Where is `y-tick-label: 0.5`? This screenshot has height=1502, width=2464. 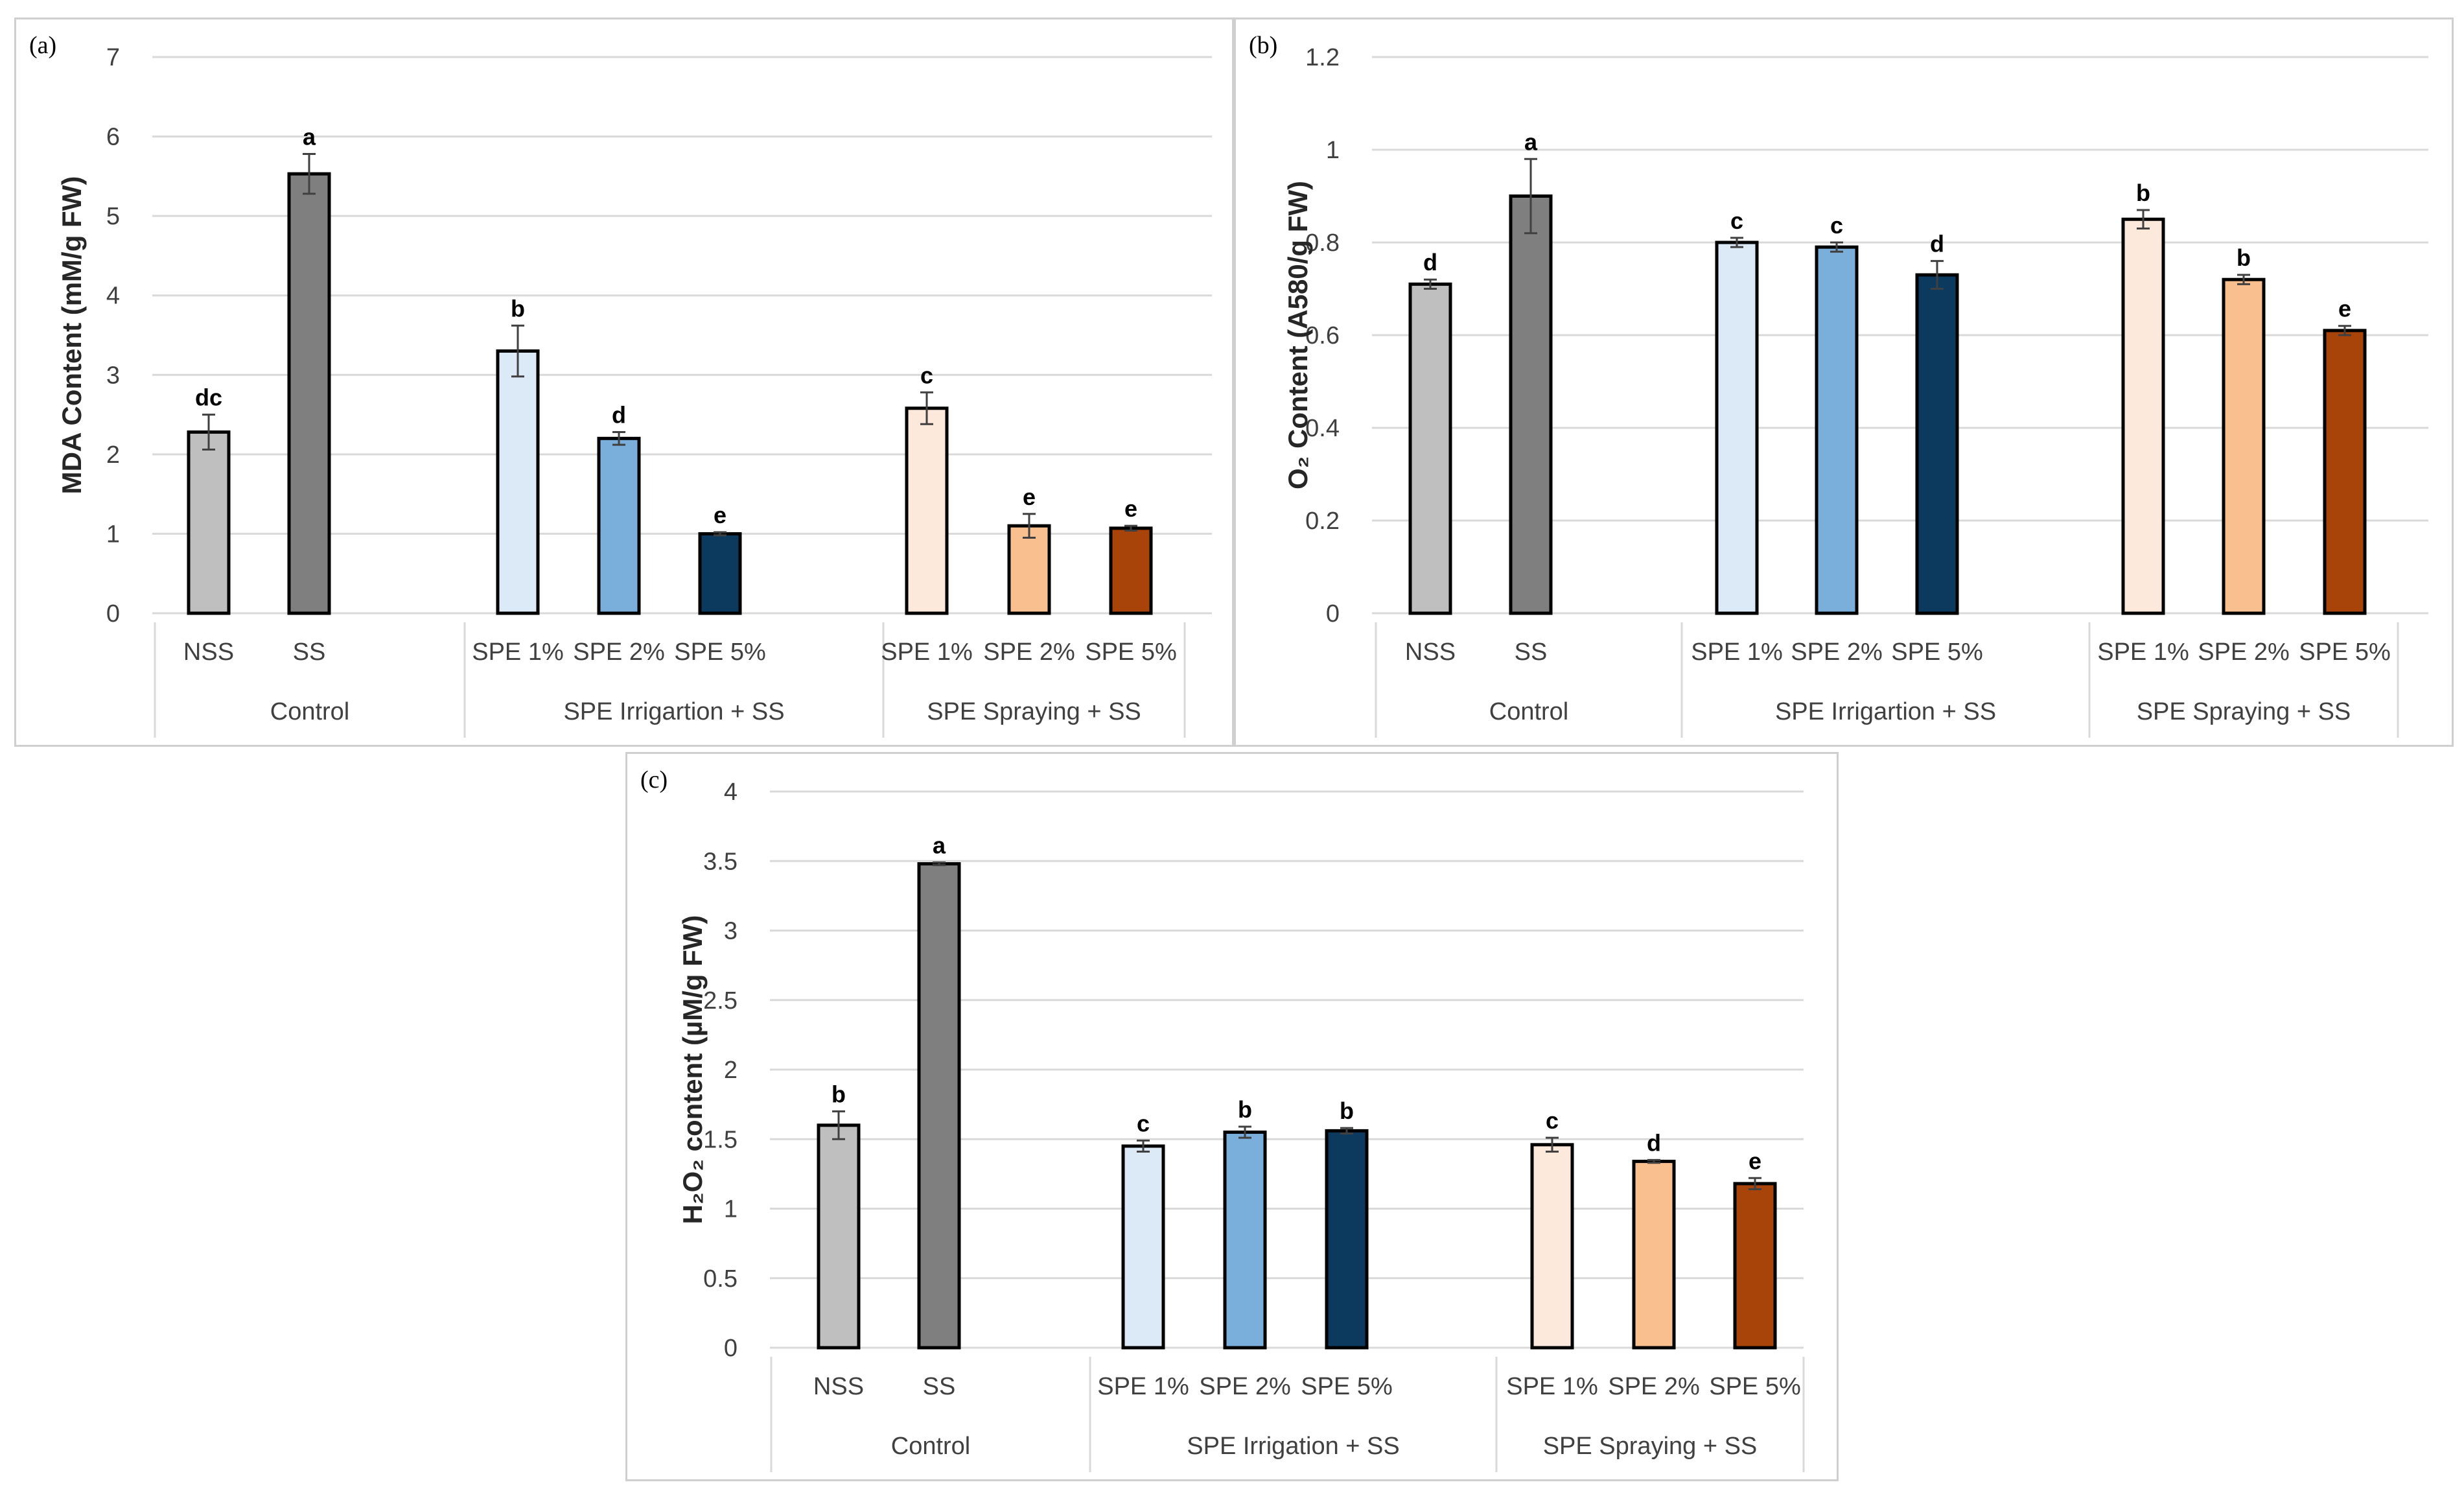
y-tick-label: 0.5 is located at coordinates (721, 1279).